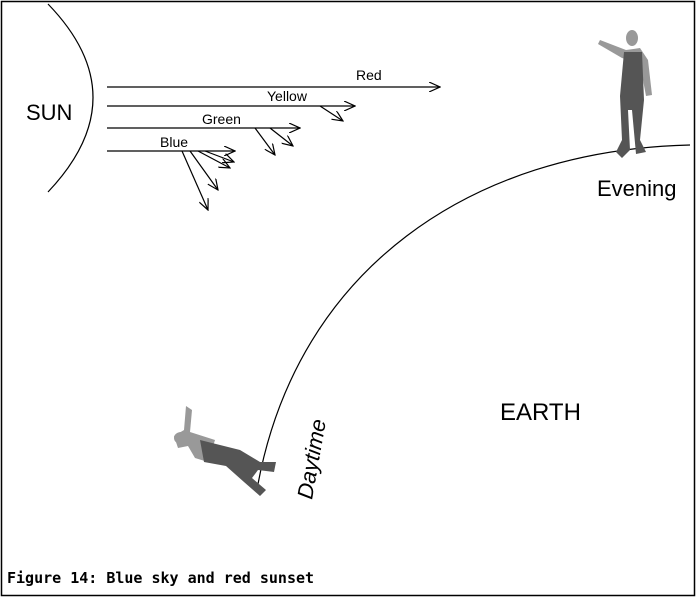 The height and width of the screenshot is (597, 696). Describe the element at coordinates (369, 75) in the screenshot. I see `ray-label: Red` at that location.